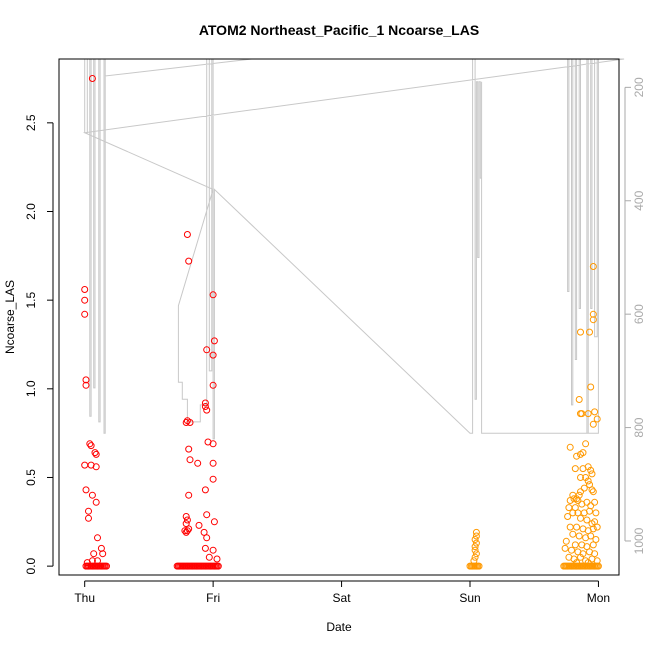 The width and height of the screenshot is (650, 650). I want to click on y2-tick-label: 800, so click(639, 427).